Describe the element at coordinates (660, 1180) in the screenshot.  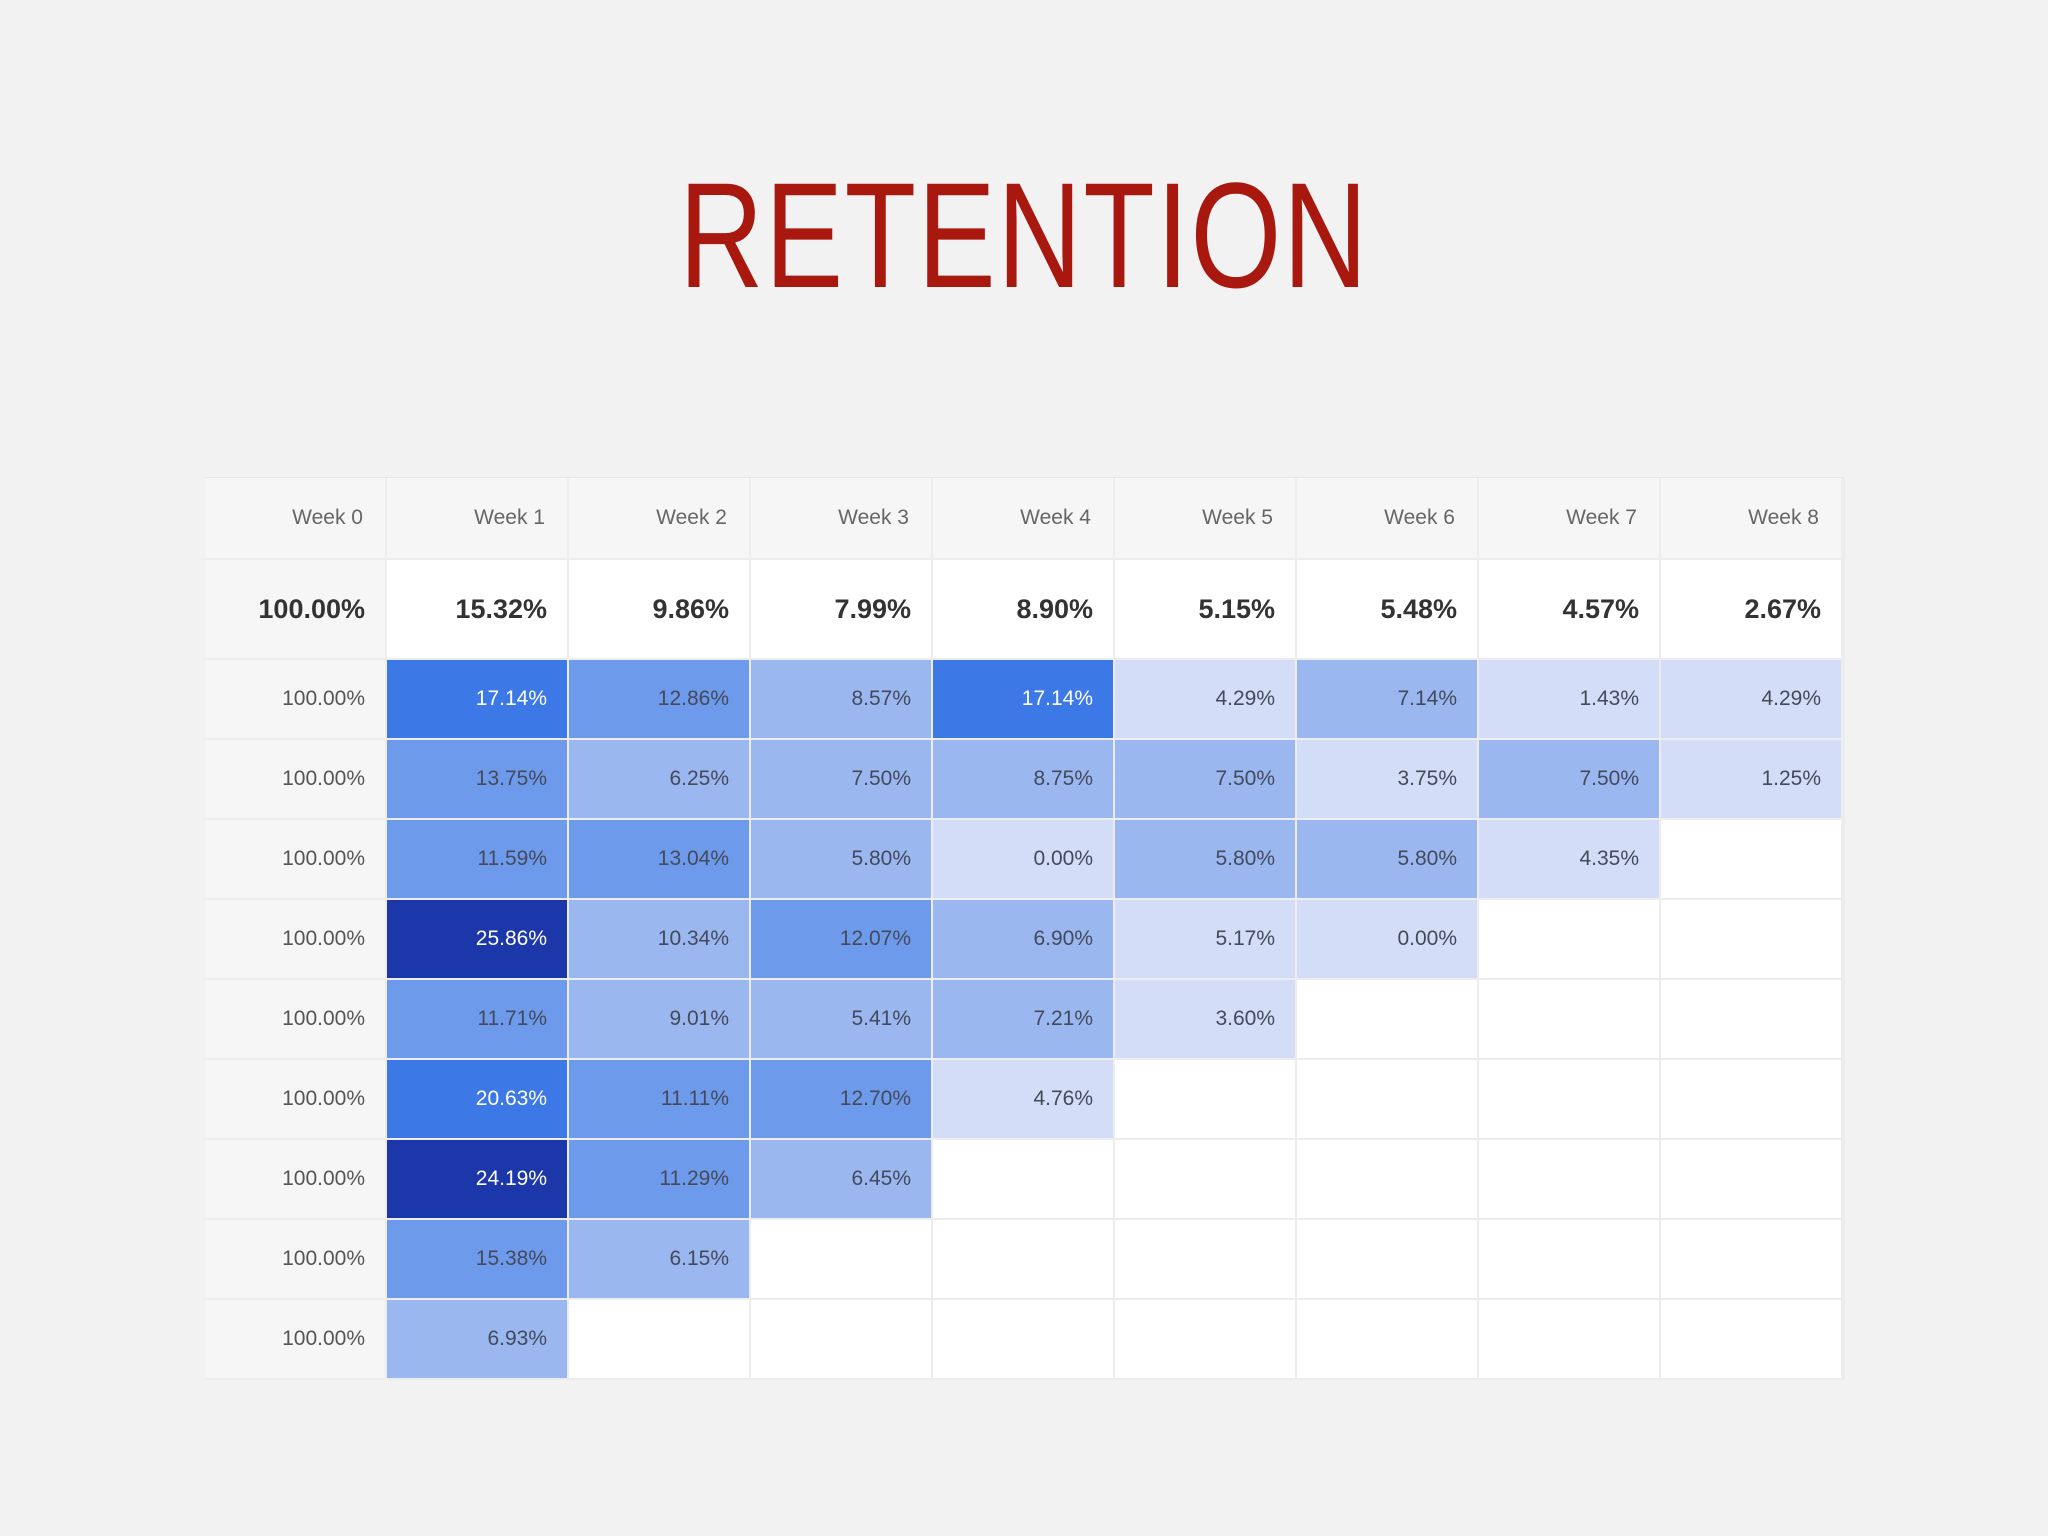
I see `retention-cell: 11.29%` at that location.